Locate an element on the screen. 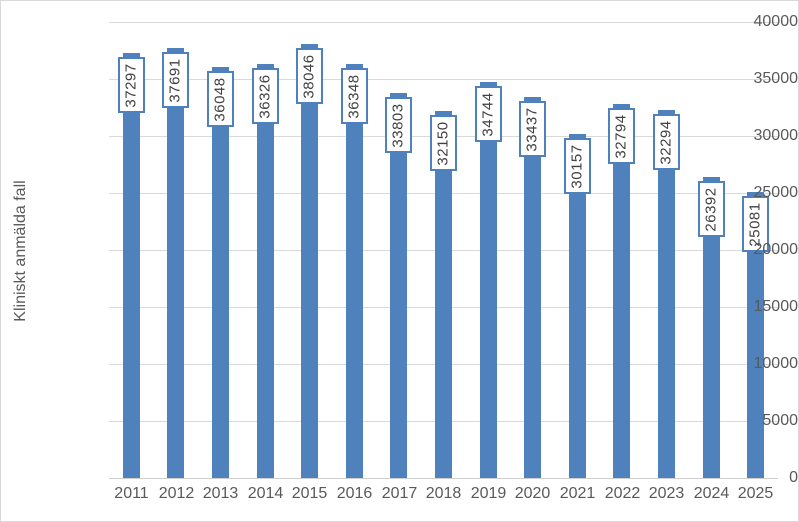 The image size is (799, 522). x-tick-label-2017: 2017 is located at coordinates (399, 493).